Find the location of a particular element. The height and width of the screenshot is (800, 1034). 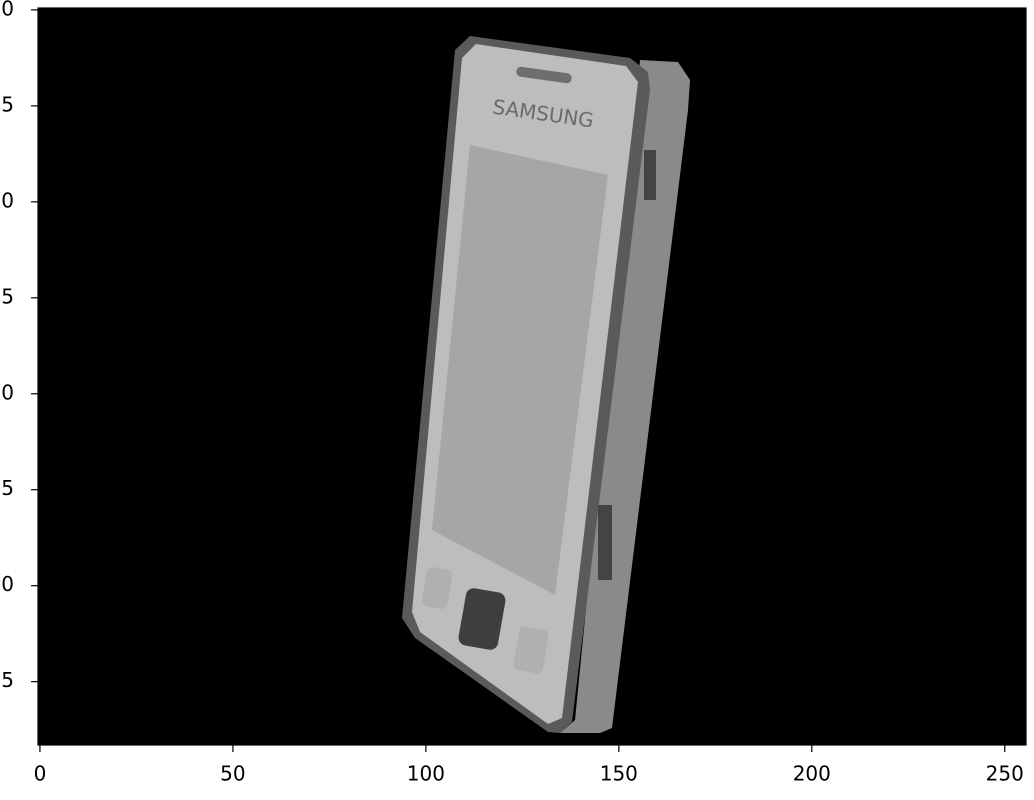

home-button is located at coordinates (482, 619).